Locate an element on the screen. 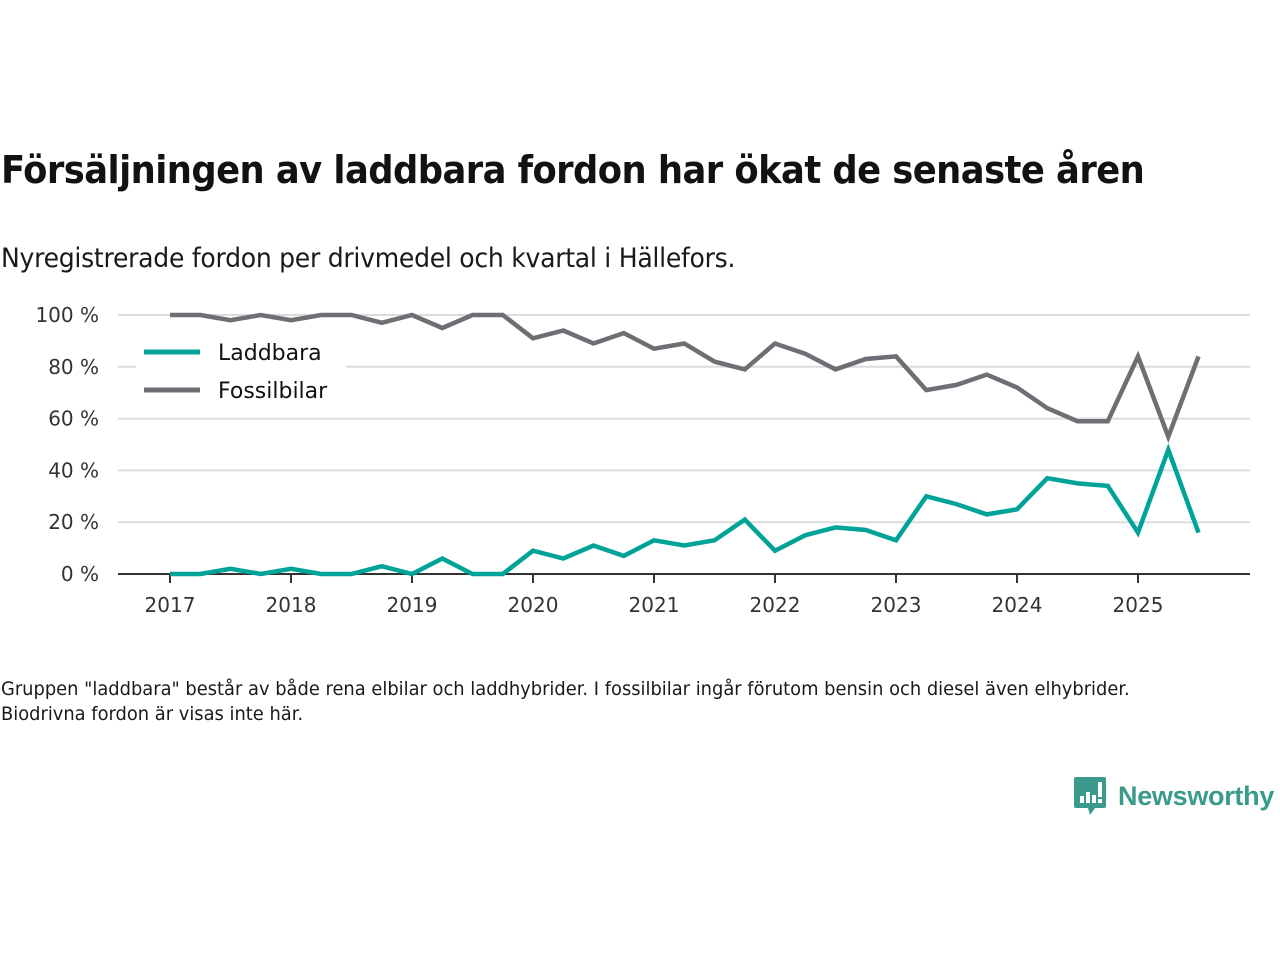 The width and height of the screenshot is (1280, 960). y-tick-label: 0 % is located at coordinates (80, 574).